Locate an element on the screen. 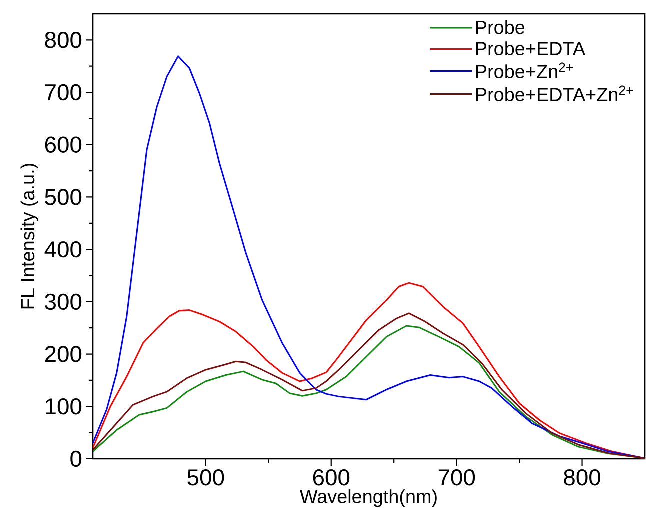  legend-label: Probe+EDTA+Zn$^{2+}$ is located at coordinates (555, 94).